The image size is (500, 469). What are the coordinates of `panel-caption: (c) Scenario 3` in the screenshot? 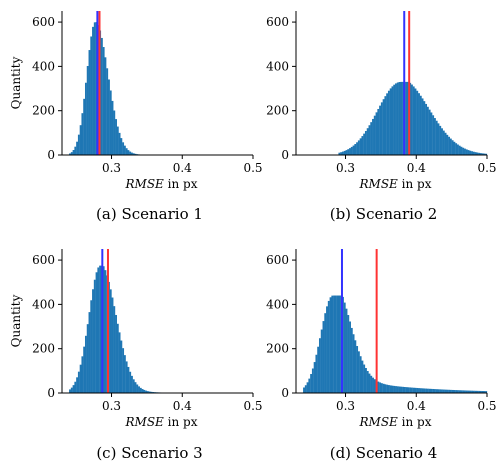 It's located at (149, 453).